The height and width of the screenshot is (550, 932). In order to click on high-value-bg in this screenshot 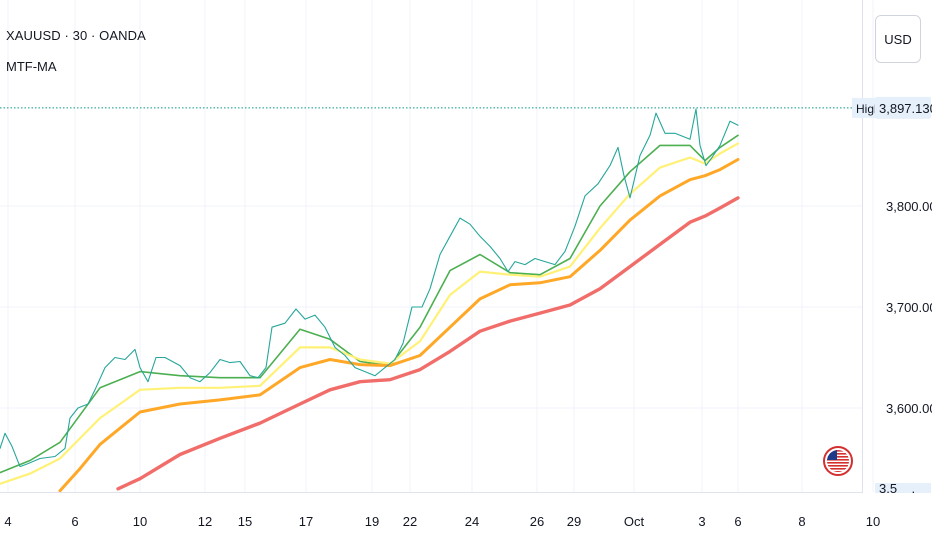, I will do `click(903, 107)`.